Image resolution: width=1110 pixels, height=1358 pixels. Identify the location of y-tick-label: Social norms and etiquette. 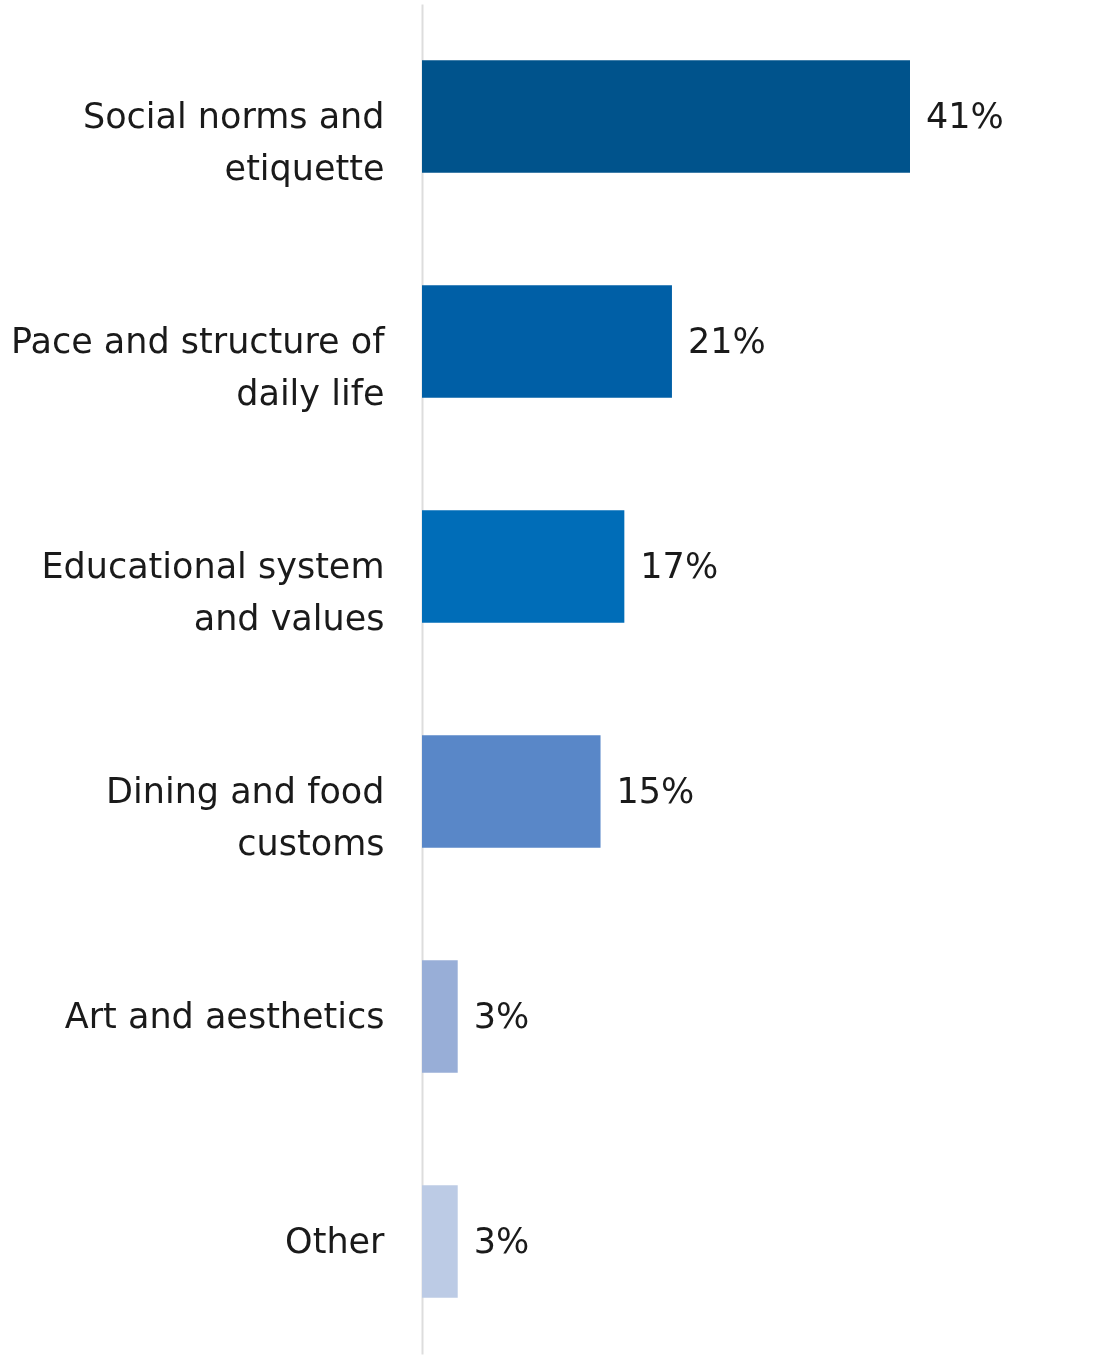
(233, 141).